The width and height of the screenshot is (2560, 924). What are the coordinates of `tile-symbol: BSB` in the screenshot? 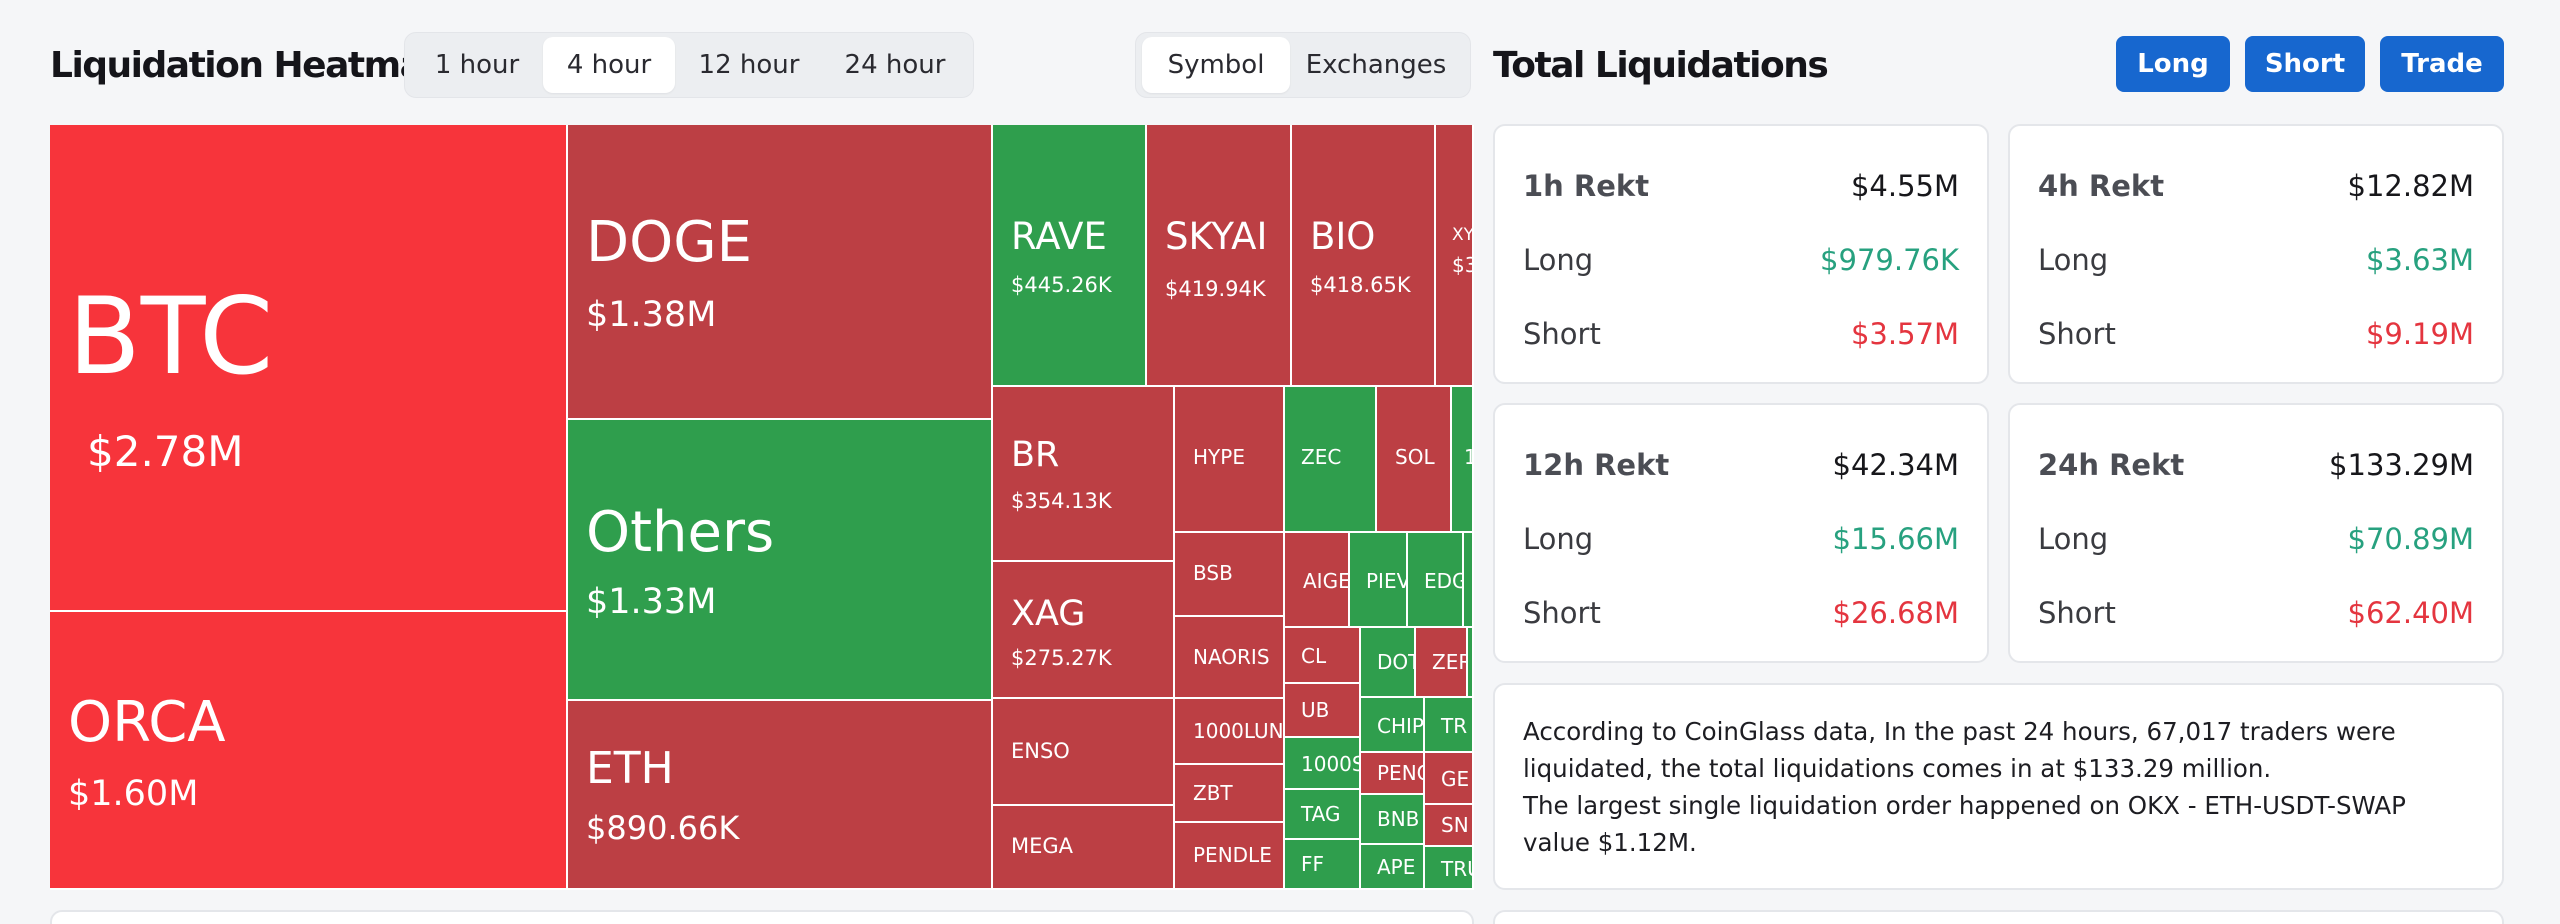 It's located at (1213, 573).